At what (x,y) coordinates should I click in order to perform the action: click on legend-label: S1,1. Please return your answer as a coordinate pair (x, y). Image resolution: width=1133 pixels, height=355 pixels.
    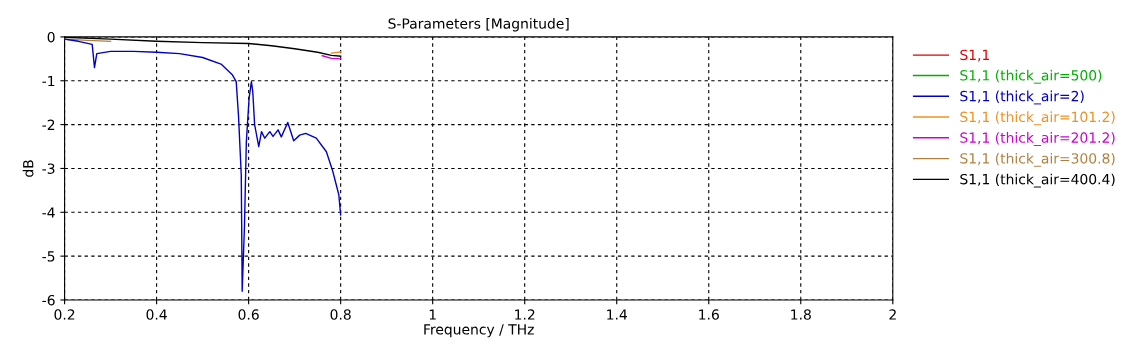
    Looking at the image, I should click on (975, 55).